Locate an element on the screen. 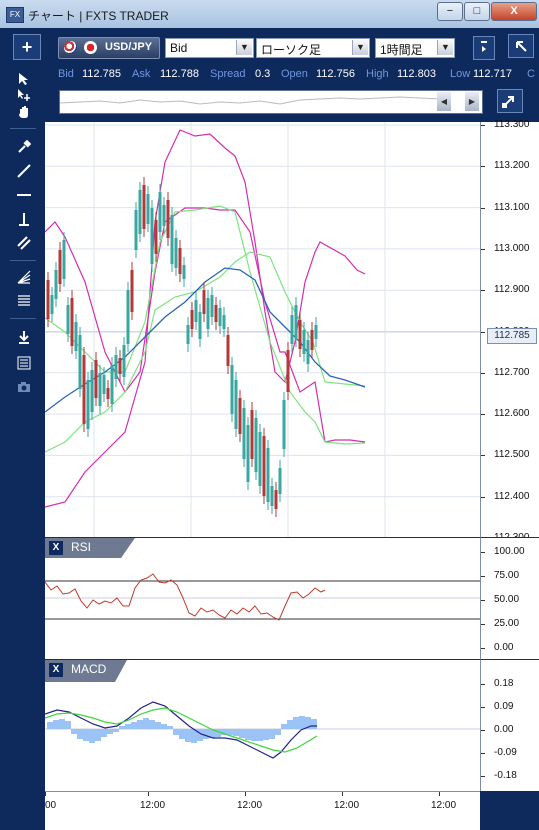 The width and height of the screenshot is (539, 830). us-flag-icon is located at coordinates (70, 47).